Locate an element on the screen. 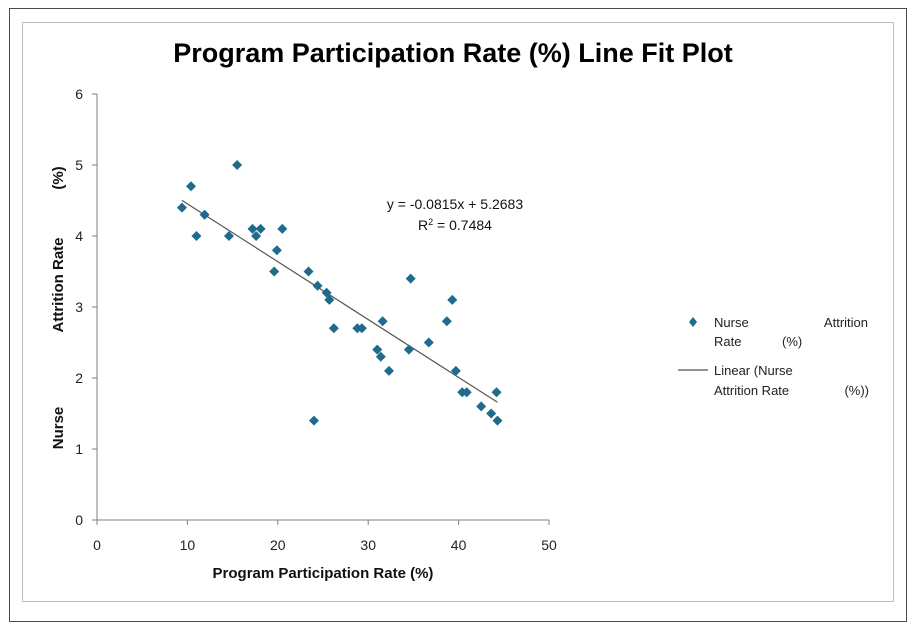  y-axis-label-part-2: Attrition Rate is located at coordinates (58, 285).